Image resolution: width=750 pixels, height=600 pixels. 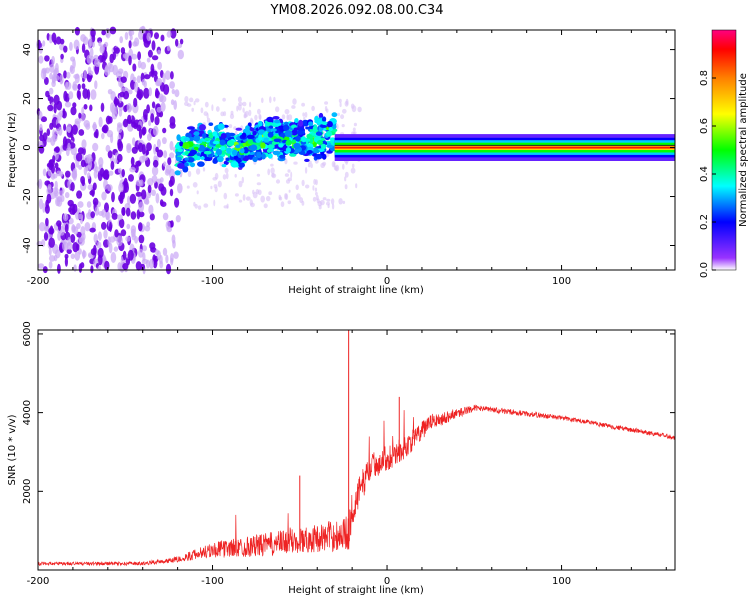 I want to click on snr-x-label: Height of straight line (km), so click(x=356, y=590).